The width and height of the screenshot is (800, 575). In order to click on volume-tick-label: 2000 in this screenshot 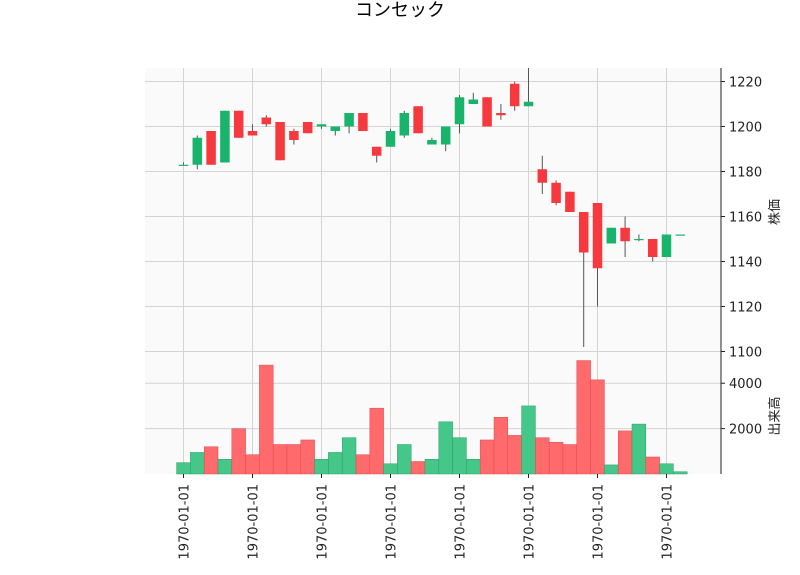, I will do `click(745, 430)`.